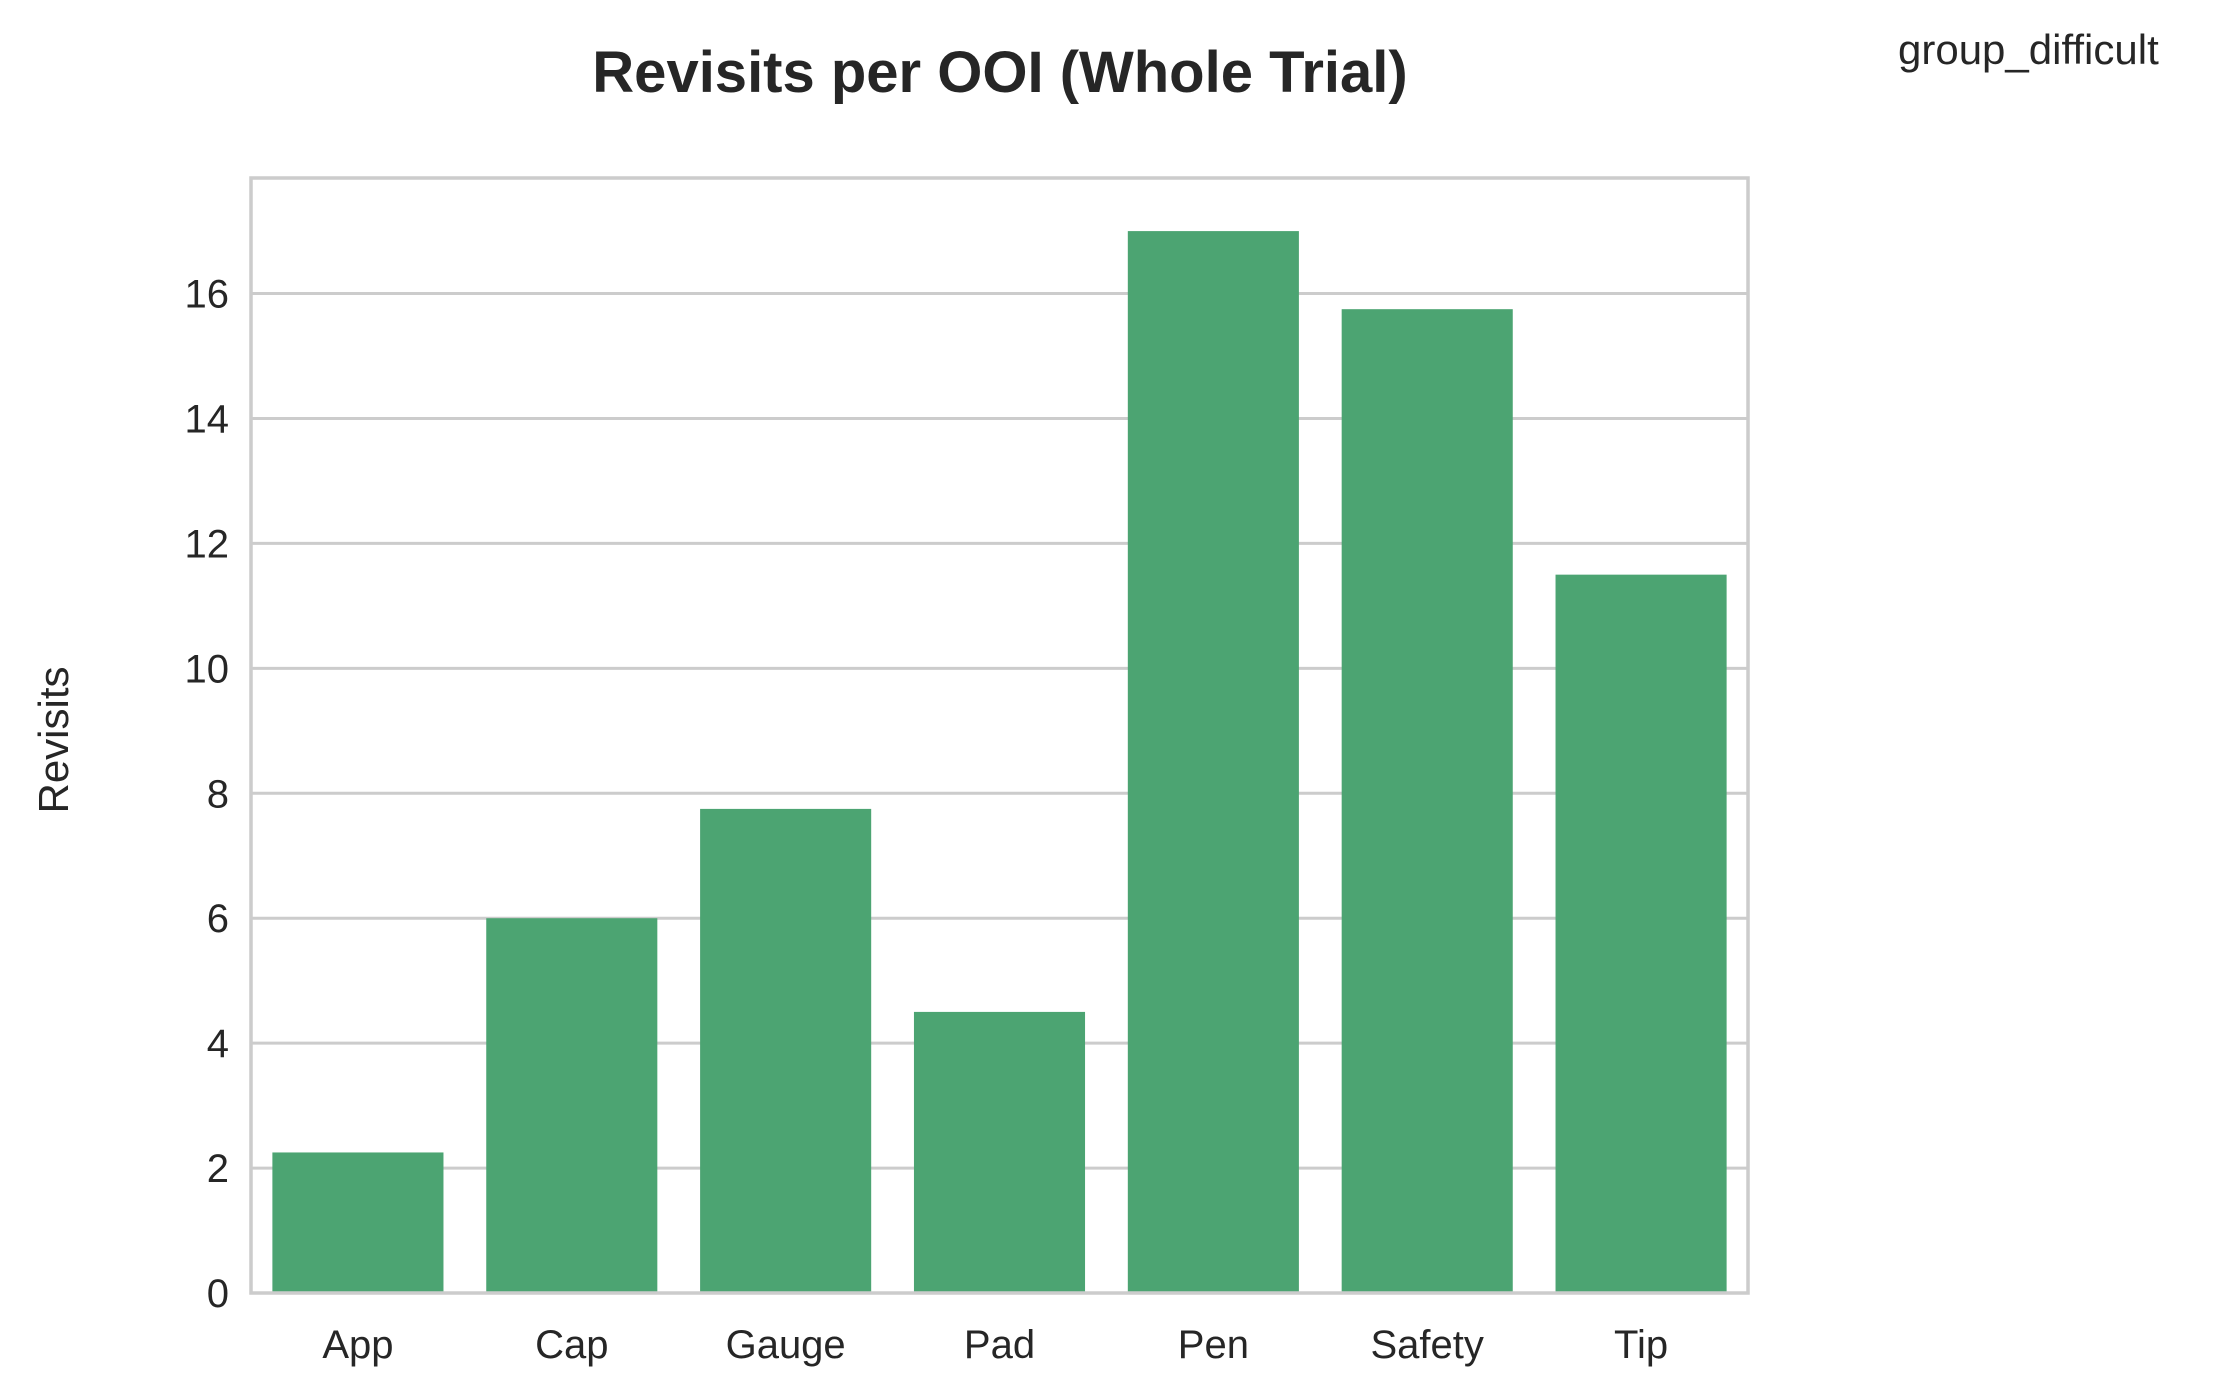 This screenshot has height=1397, width=2227. I want to click on x-tick-label: Pen, so click(1213, 1345).